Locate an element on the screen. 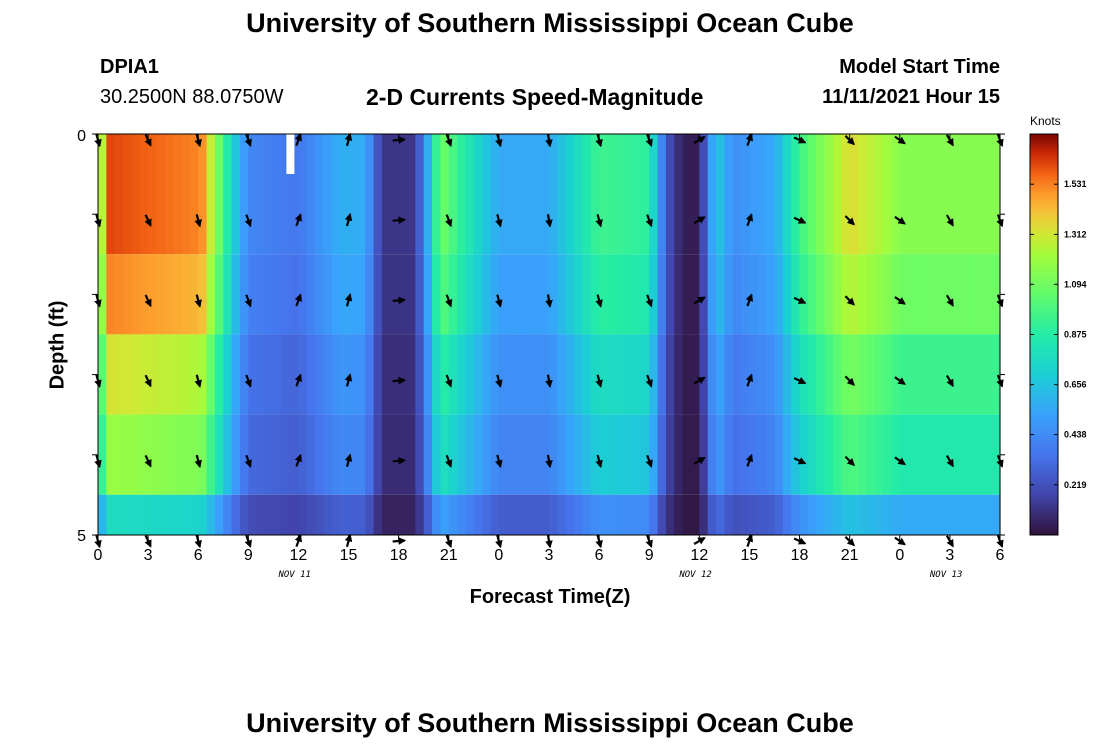  x-tick-label: 0 is located at coordinates (899, 555).